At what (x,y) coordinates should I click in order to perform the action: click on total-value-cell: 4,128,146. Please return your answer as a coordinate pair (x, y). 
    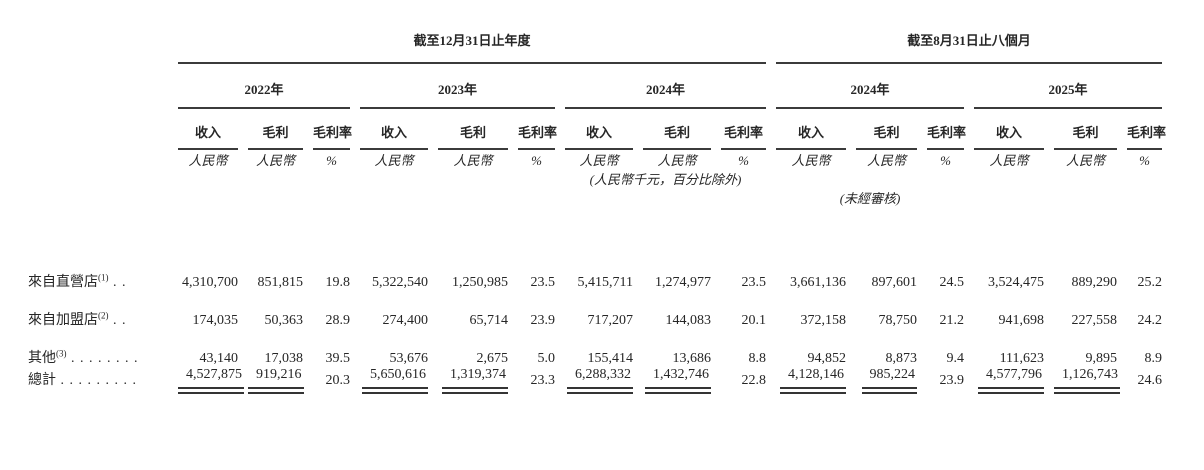
    Looking at the image, I should click on (806, 380).